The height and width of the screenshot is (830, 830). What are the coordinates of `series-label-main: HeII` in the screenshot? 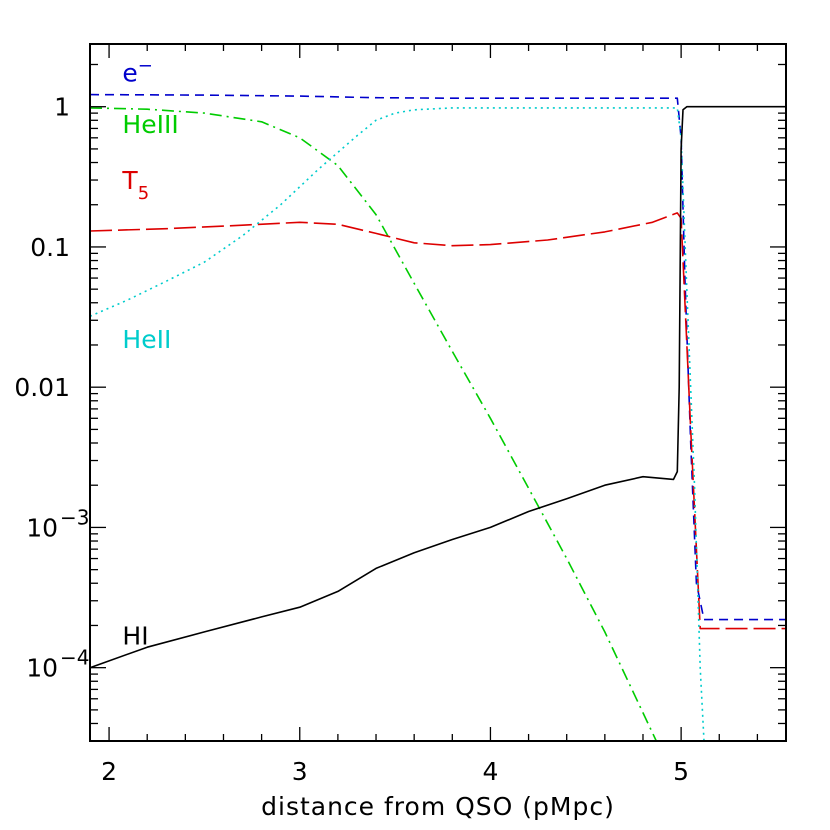 It's located at (146, 339).